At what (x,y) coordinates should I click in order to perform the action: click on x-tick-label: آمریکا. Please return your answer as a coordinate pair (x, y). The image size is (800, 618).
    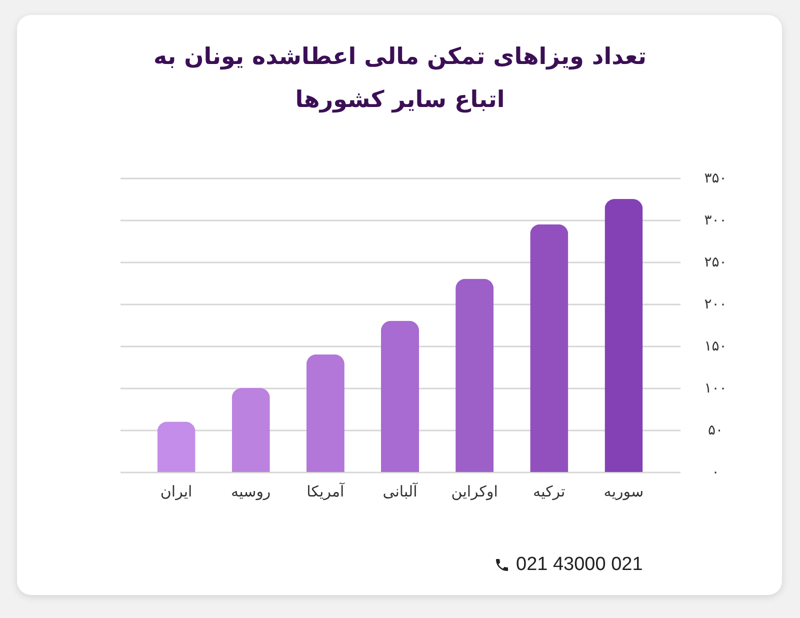
    Looking at the image, I should click on (326, 491).